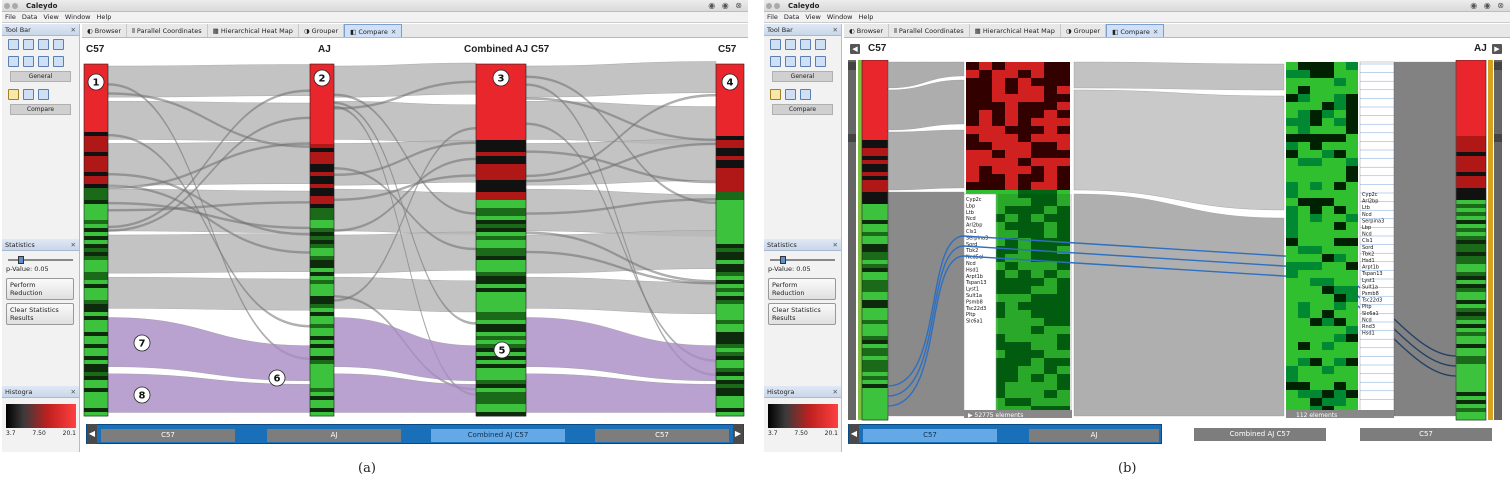 The height and width of the screenshot is (487, 1512). Describe the element at coordinates (738, 434) in the screenshot. I see `scroll-right-button: ▶` at that location.